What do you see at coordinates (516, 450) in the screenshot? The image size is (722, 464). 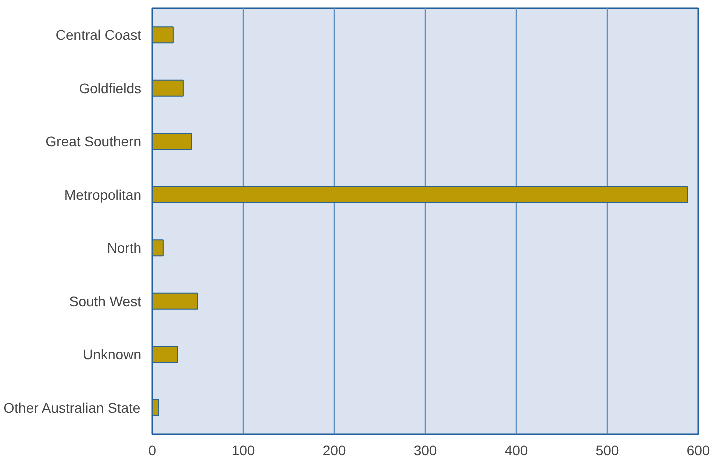 I see `x-tick-label: 400` at bounding box center [516, 450].